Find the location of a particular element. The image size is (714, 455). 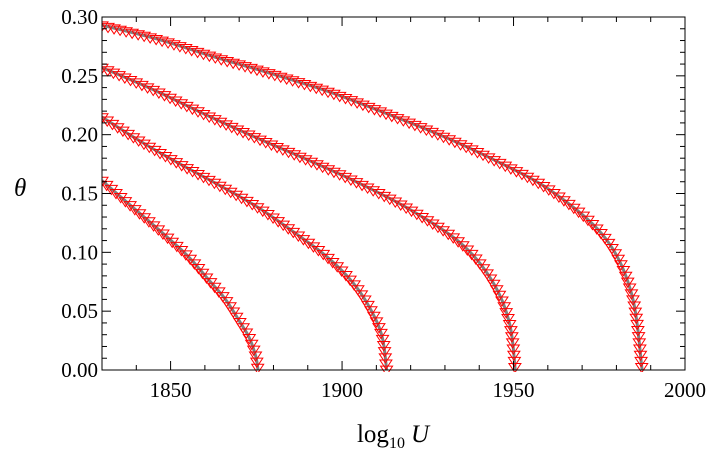

y-tick-label: 0.30 is located at coordinates (79, 17).